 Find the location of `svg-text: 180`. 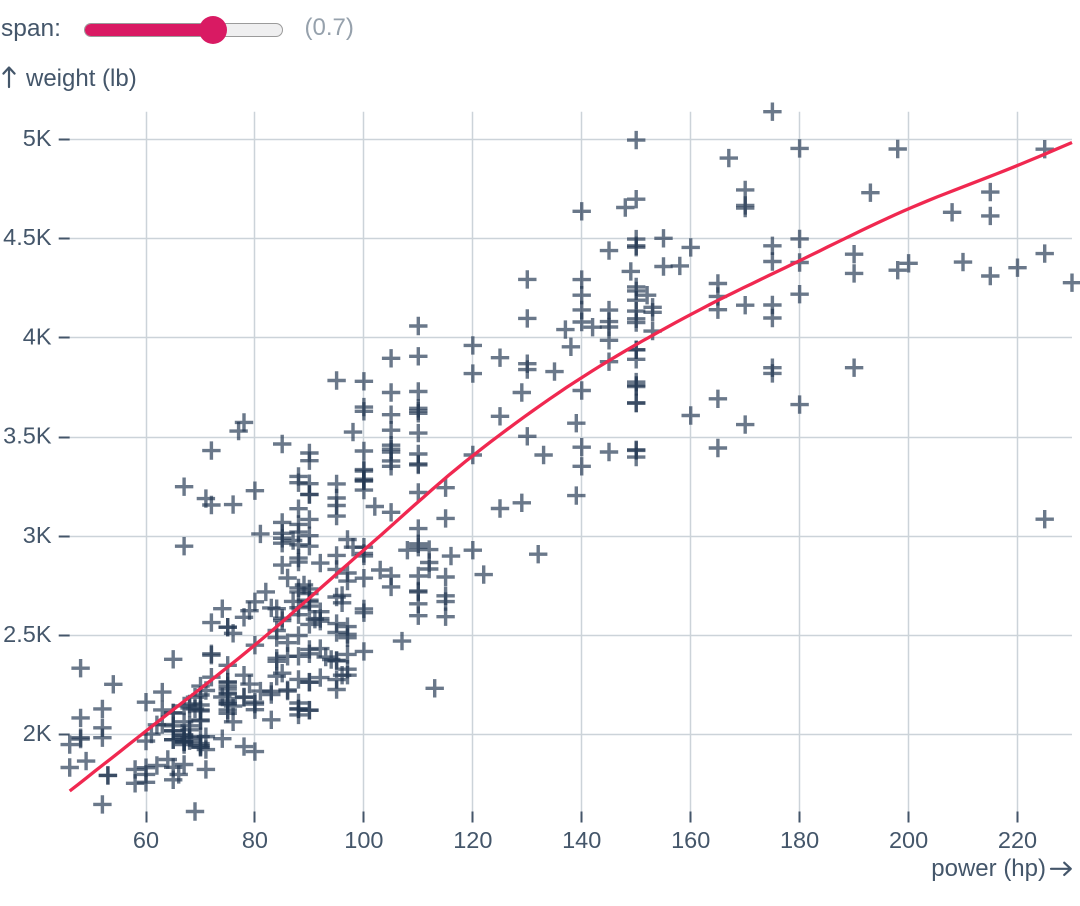

svg-text: 180 is located at coordinates (799, 840).